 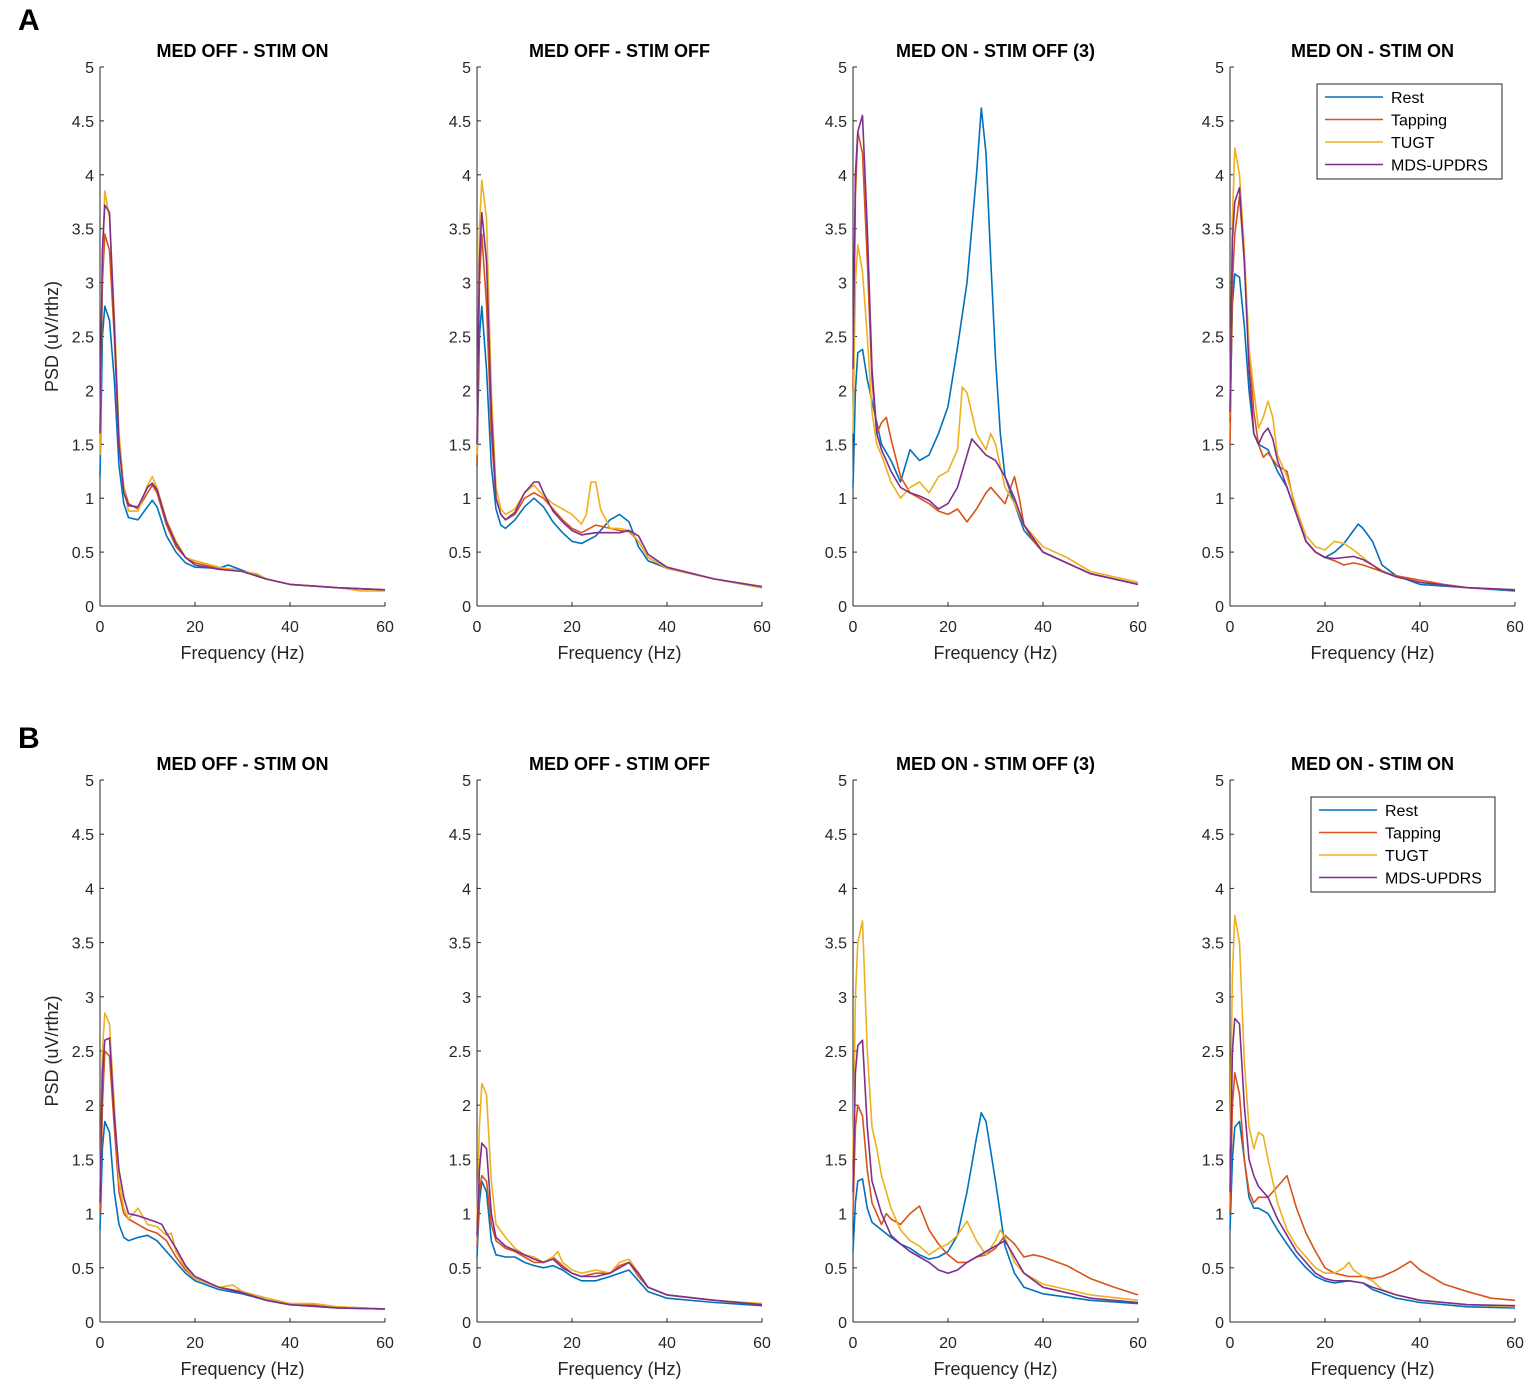 What do you see at coordinates (1413, 143) in the screenshot?
I see `legend-label: TUGT` at bounding box center [1413, 143].